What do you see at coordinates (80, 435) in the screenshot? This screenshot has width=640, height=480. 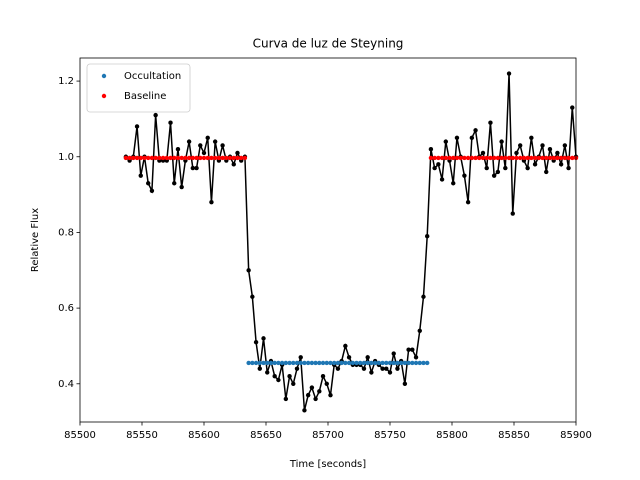 I see `x-tick-label: 85500` at bounding box center [80, 435].